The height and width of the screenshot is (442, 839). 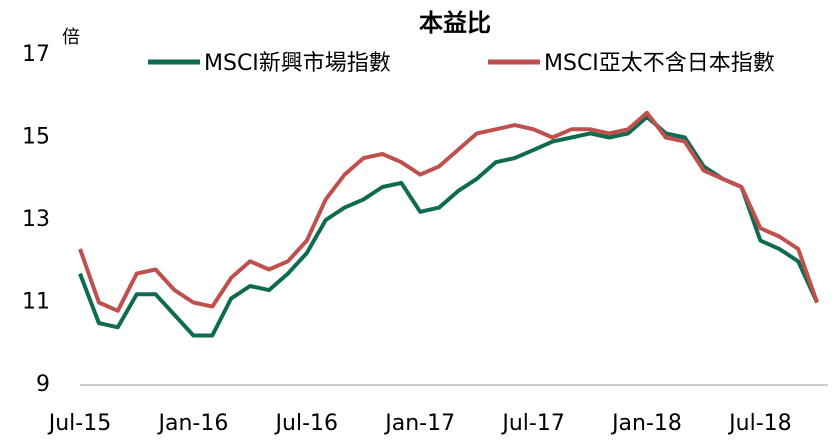 I want to click on x-tick-label: Jan-16, so click(x=192, y=423).